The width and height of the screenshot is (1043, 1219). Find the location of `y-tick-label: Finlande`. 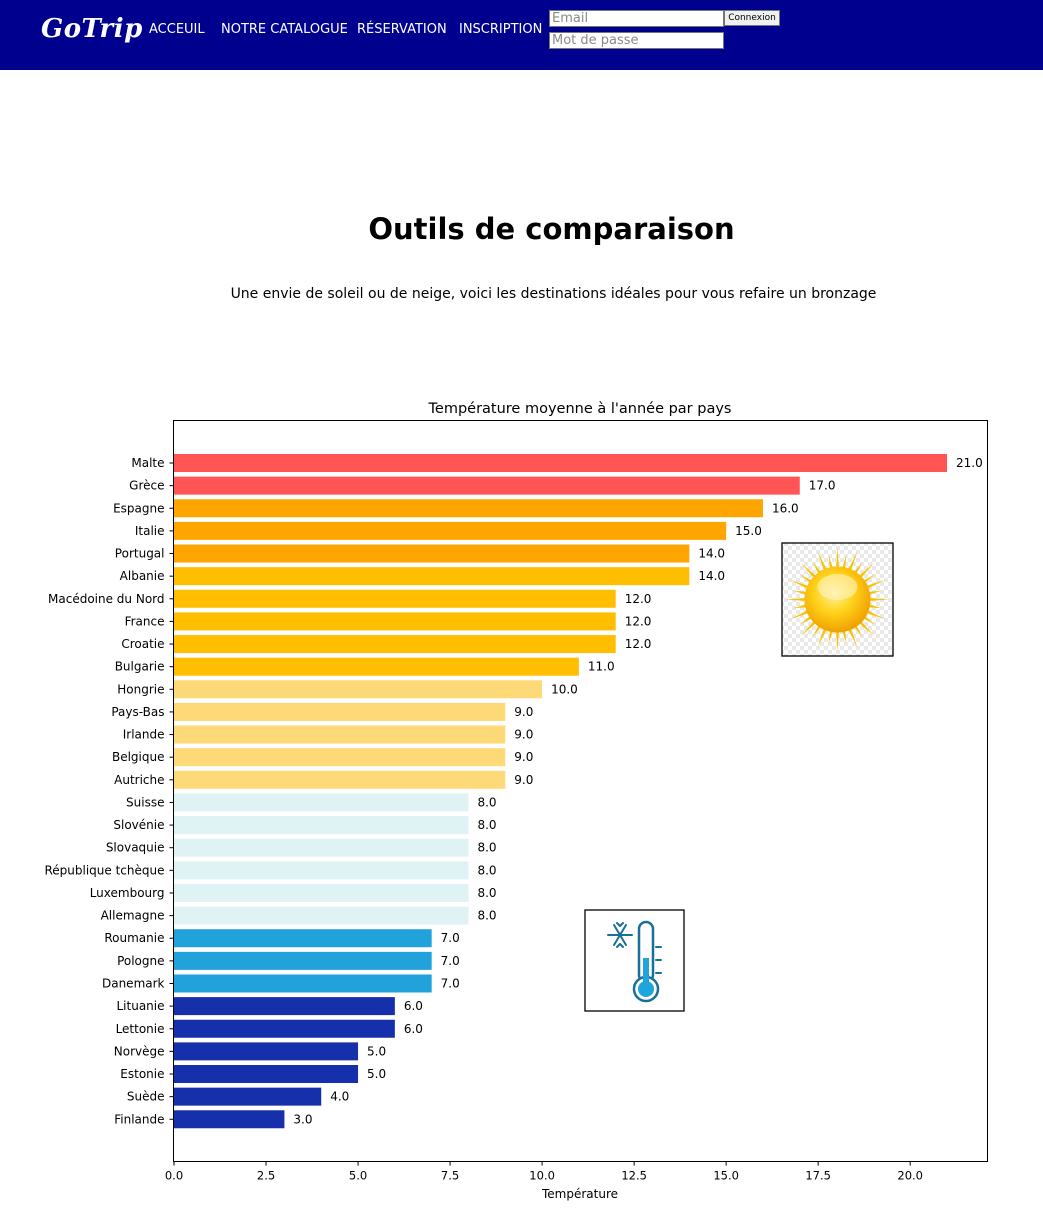

y-tick-label: Finlande is located at coordinates (139, 1119).